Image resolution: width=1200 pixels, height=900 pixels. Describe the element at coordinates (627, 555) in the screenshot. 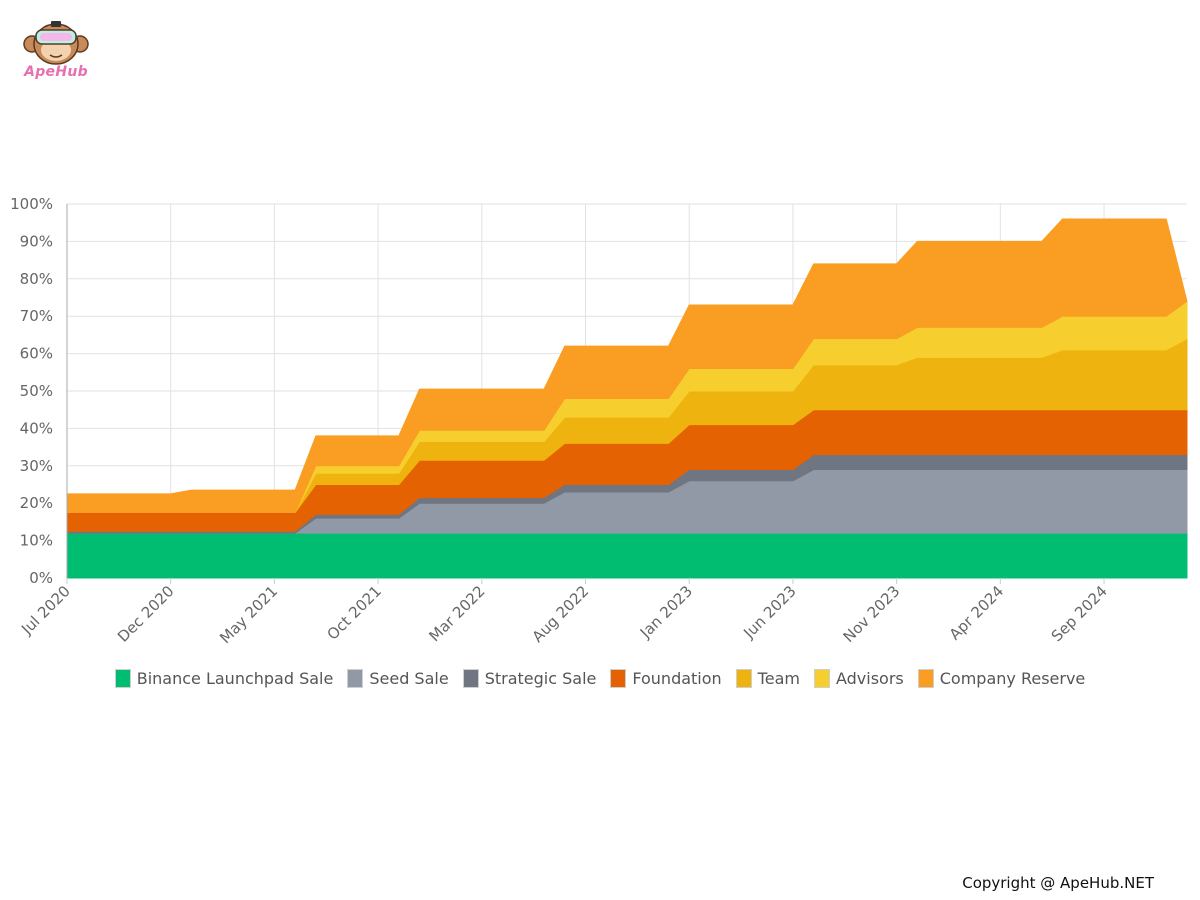

I see `area-binance-launchpad-sale` at that location.